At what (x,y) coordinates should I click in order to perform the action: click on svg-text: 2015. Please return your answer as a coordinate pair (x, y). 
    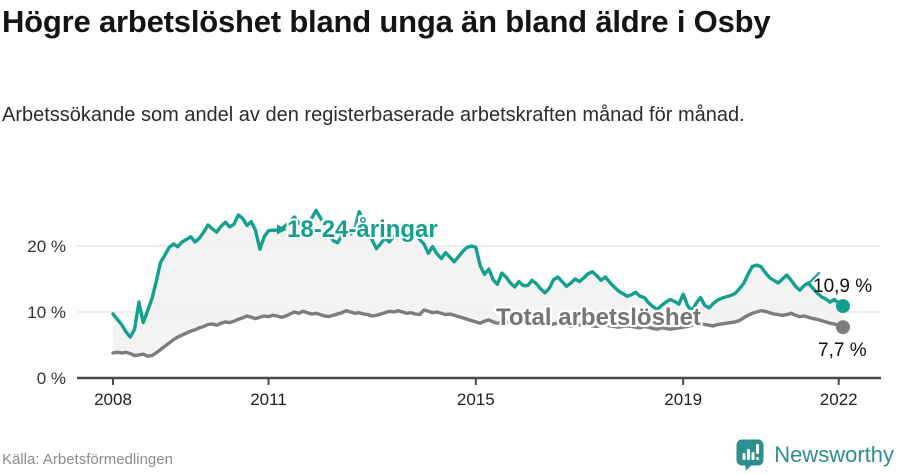
    Looking at the image, I should click on (476, 399).